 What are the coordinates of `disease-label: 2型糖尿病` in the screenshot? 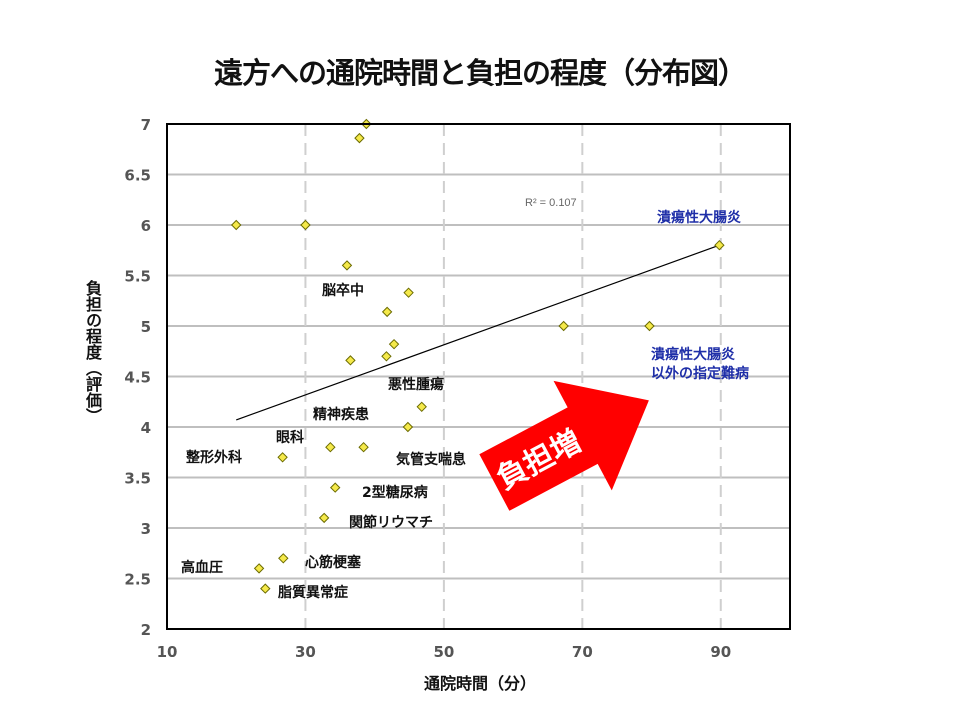 It's located at (395, 492).